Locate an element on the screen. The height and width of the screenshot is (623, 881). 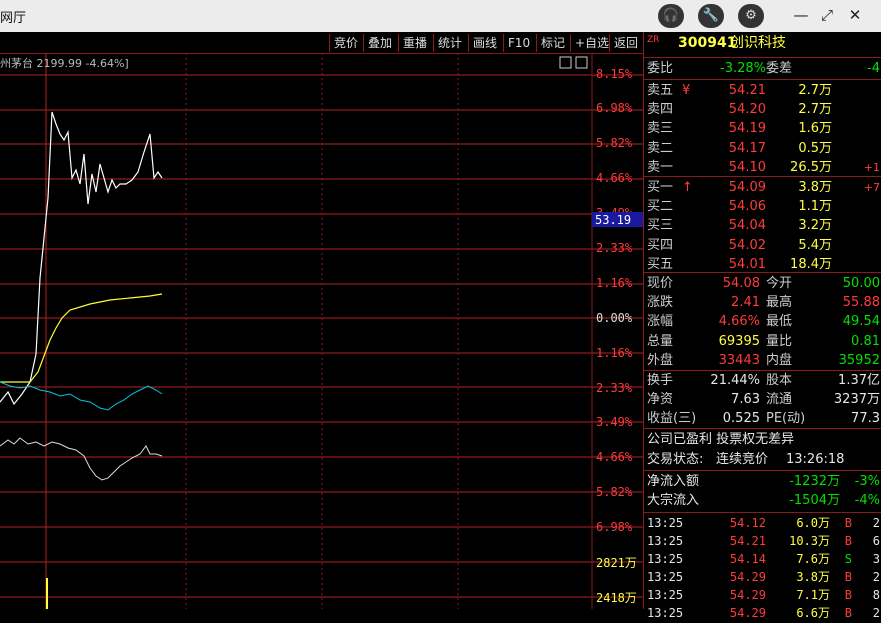
fund-value: 77.3 is located at coordinates (865, 419).